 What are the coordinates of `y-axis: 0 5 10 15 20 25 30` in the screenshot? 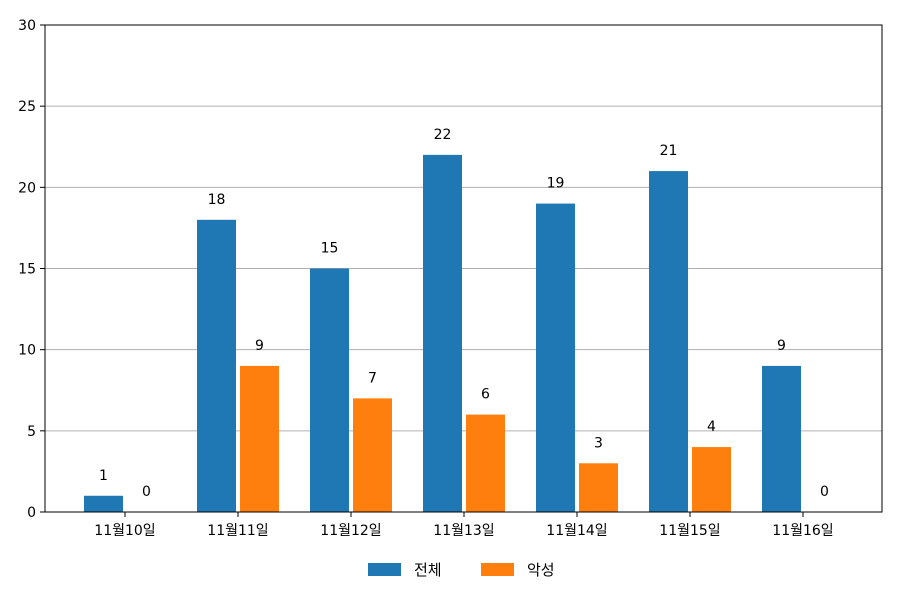 It's located at (31, 269).